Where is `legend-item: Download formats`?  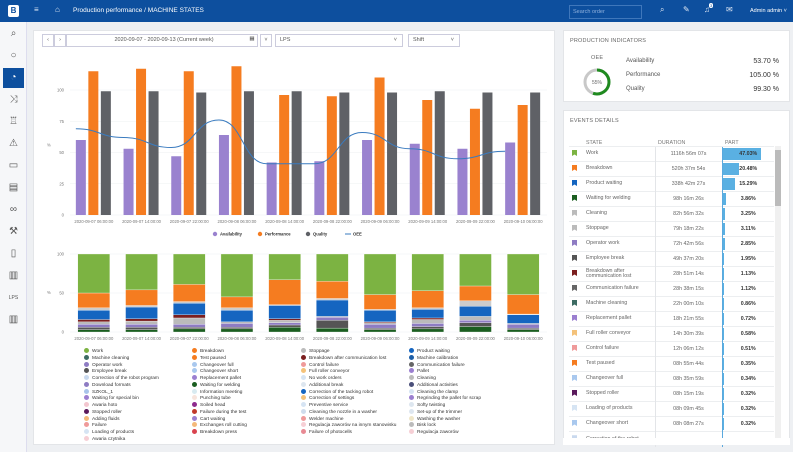
legend-item: Download formats is located at coordinates (121, 385).